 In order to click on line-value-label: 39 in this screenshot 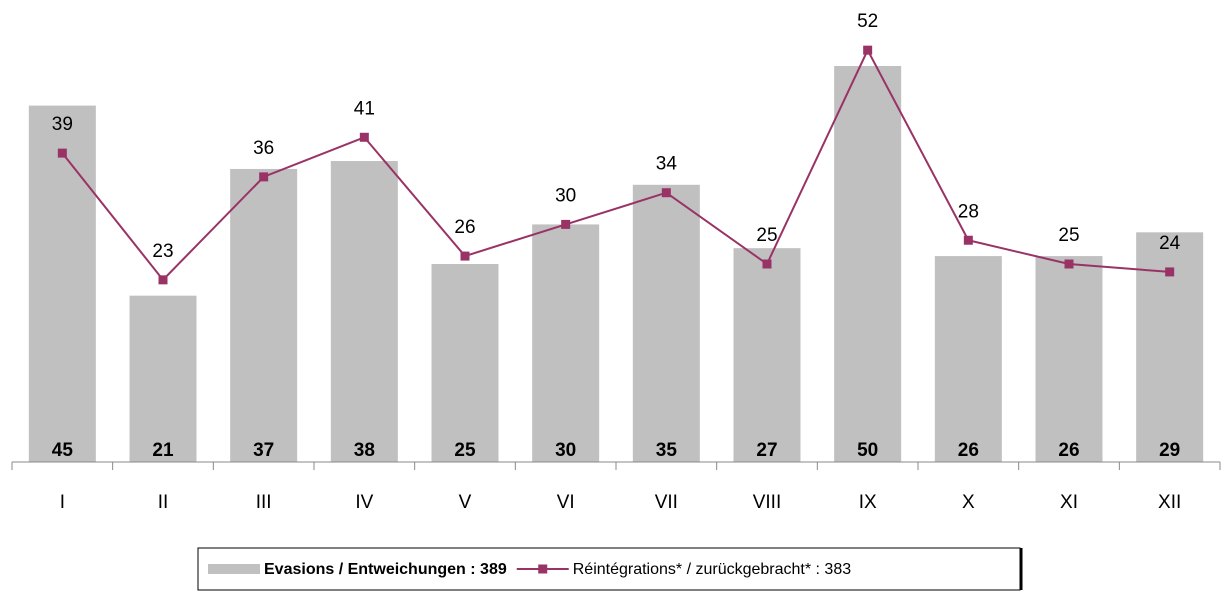, I will do `click(62, 124)`.